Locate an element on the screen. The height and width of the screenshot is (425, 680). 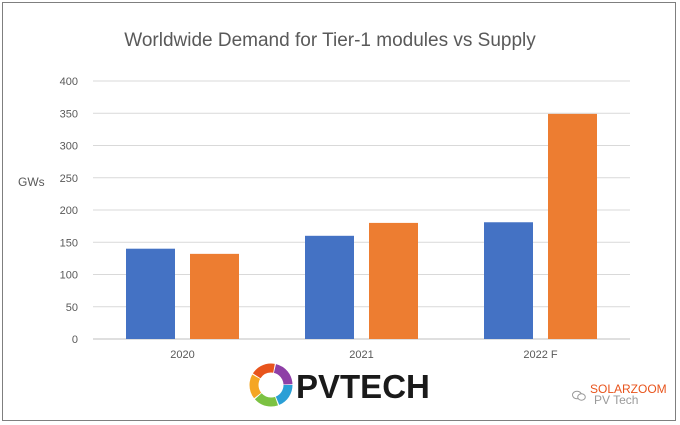
y-axis-ticks: 0 50 100 150 200 250 300 350 400 is located at coordinates (69, 211).